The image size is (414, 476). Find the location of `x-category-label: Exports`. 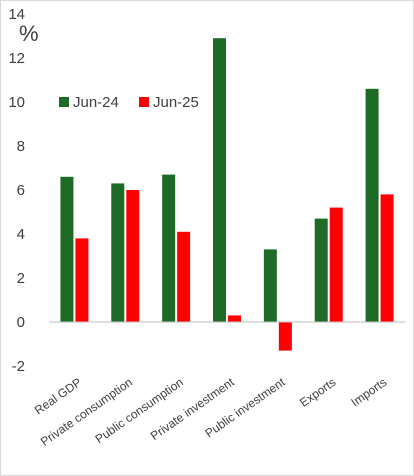

x-category-label: Exports is located at coordinates (317, 392).